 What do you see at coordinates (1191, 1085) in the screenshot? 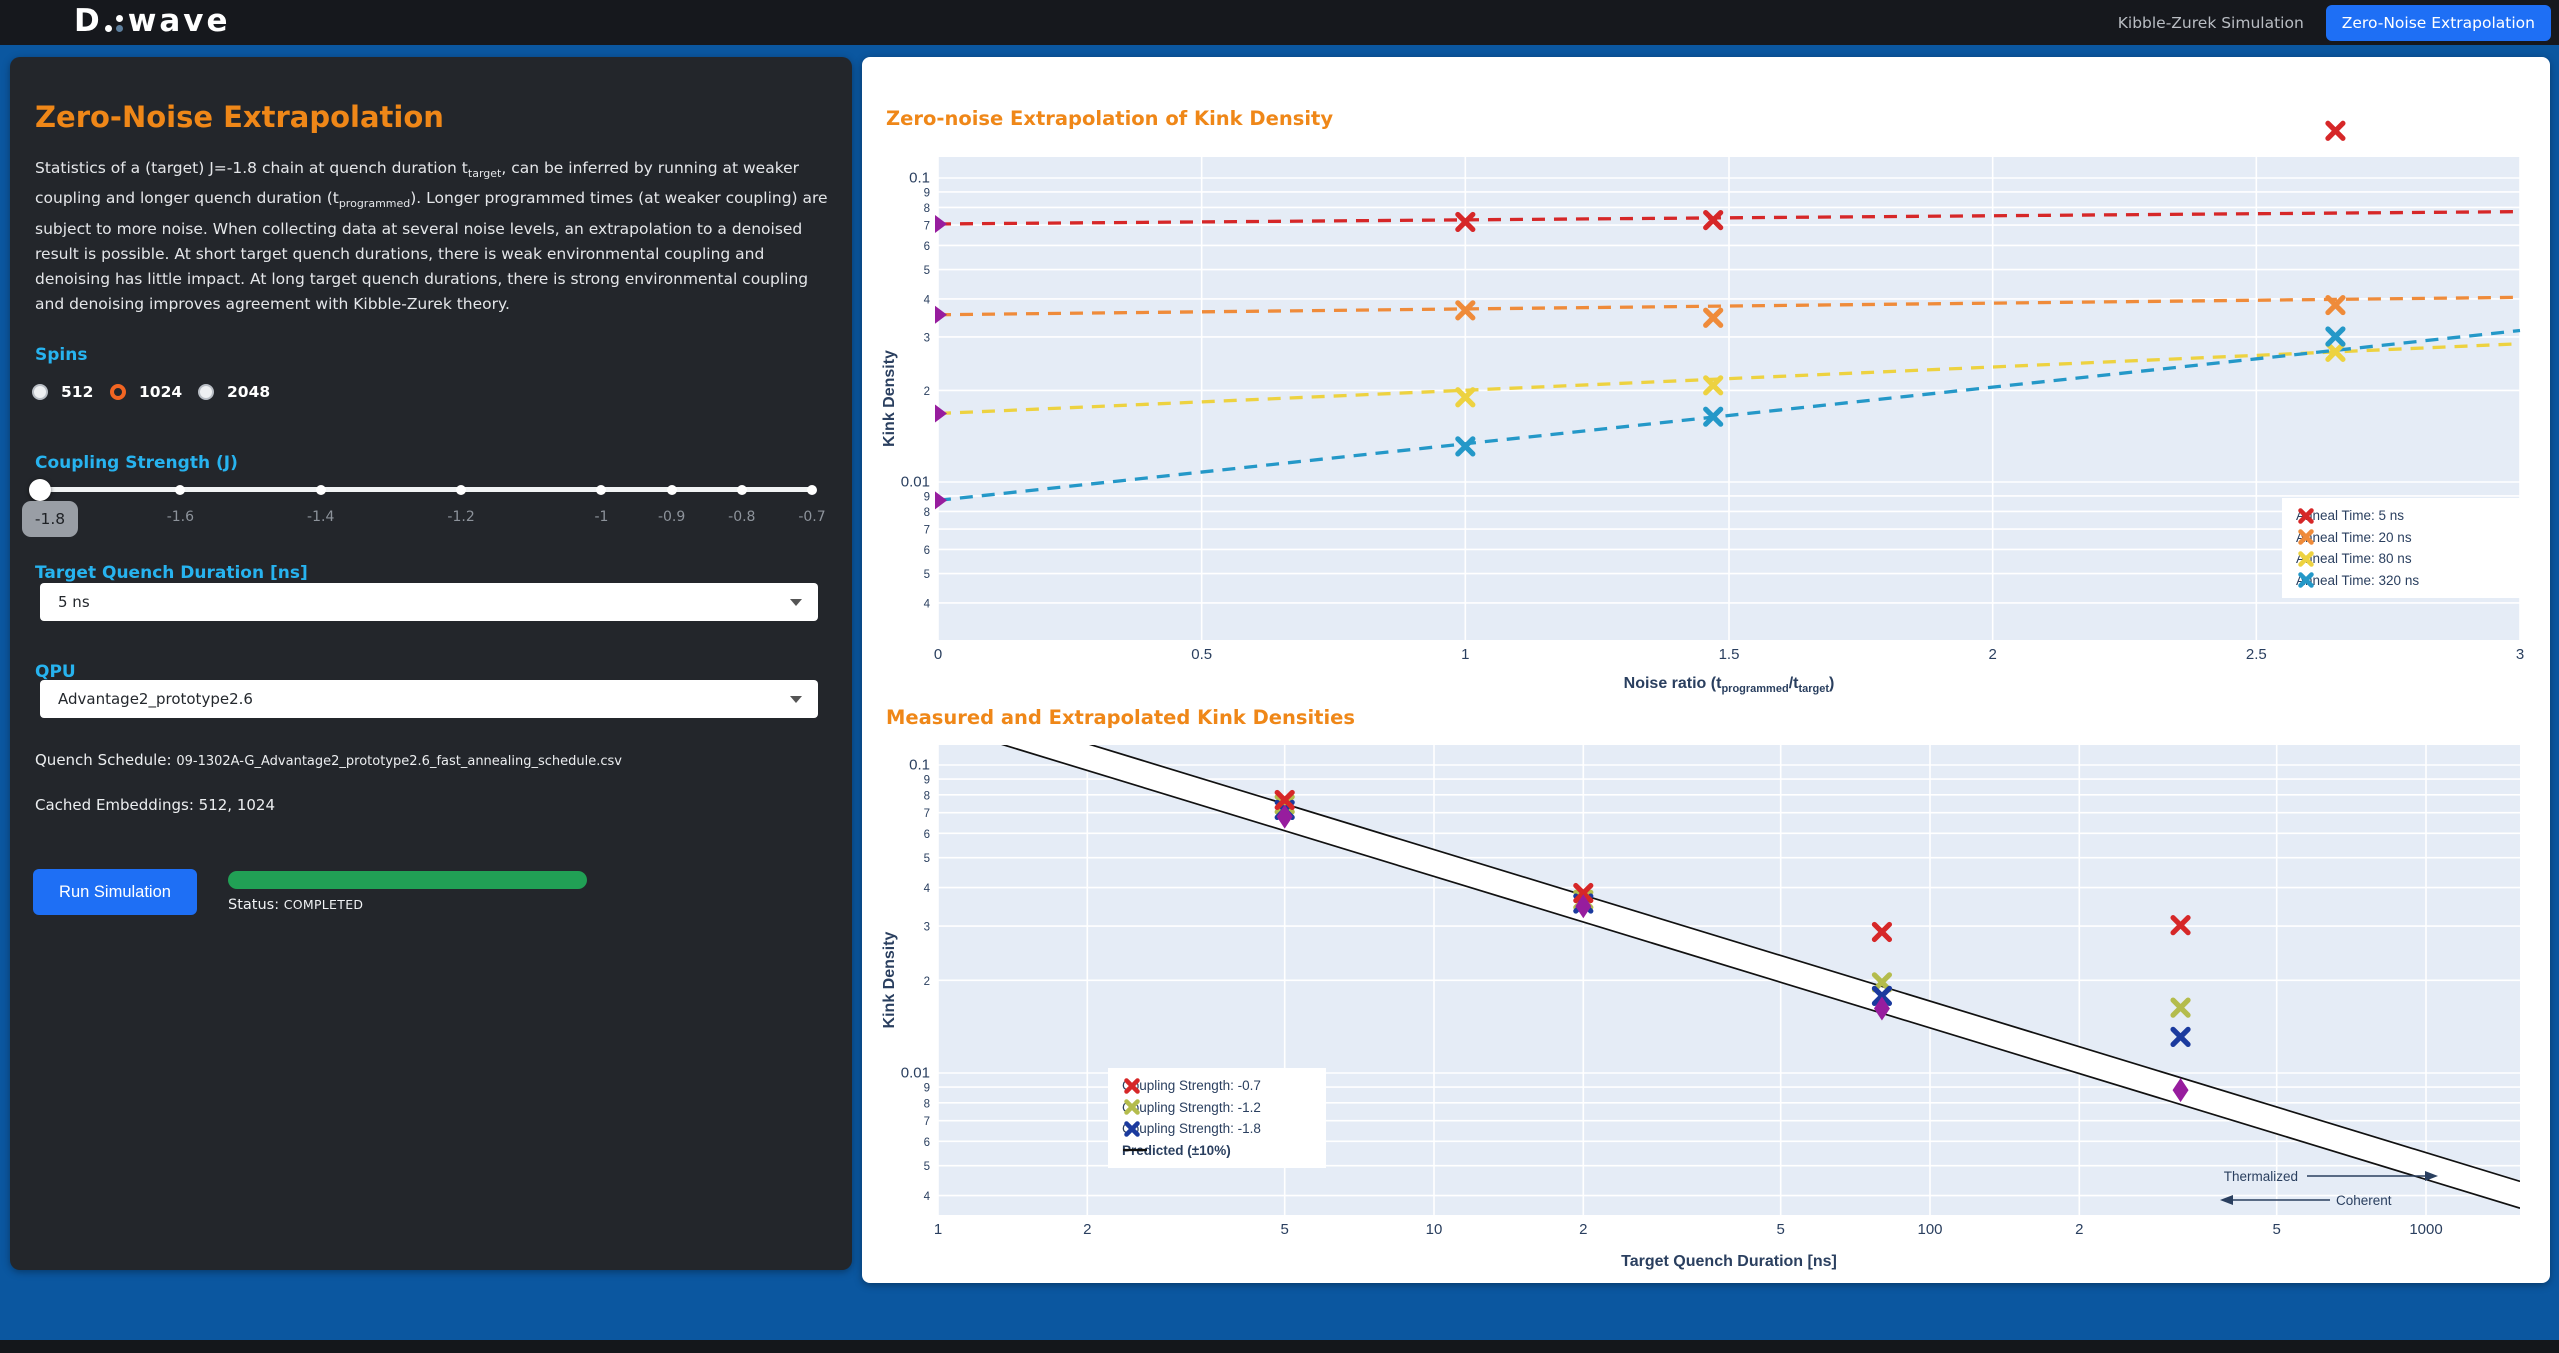
I see `legend-item: Coupling Strength: -0.7` at bounding box center [1191, 1085].